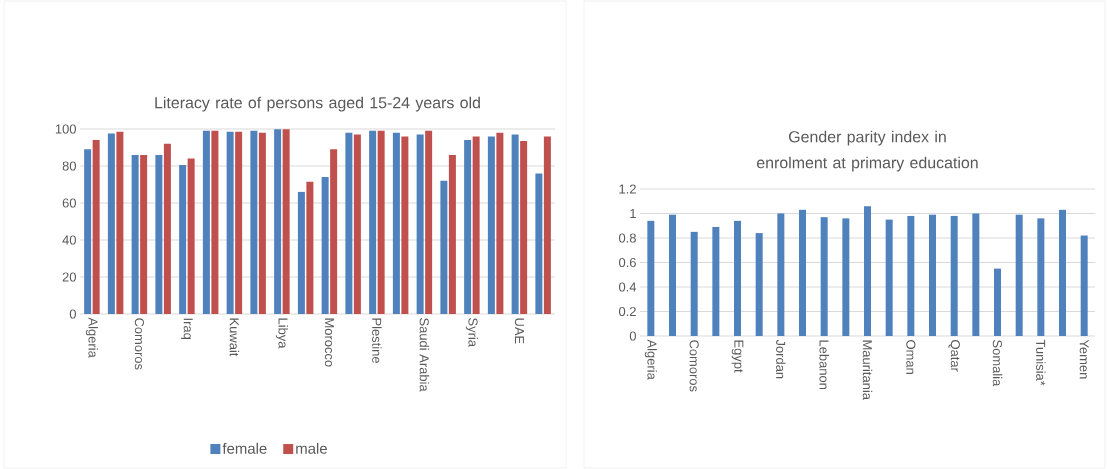  Describe the element at coordinates (1041, 362) in the screenshot. I see `x-tick-label: Tunisia*` at that location.